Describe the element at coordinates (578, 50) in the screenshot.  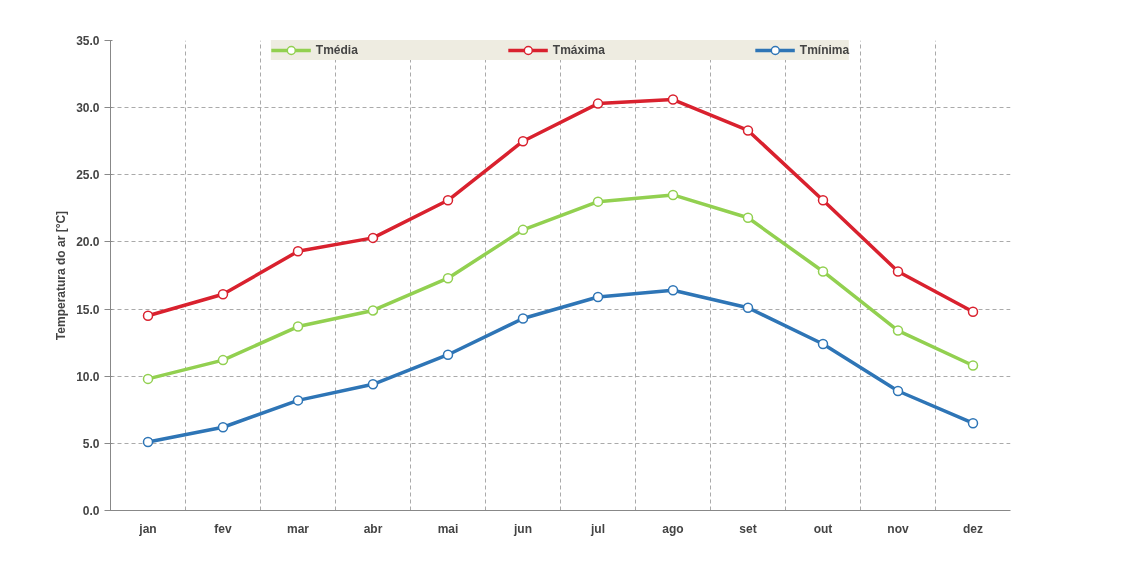
I see `legend-label: Tmáxima` at that location.